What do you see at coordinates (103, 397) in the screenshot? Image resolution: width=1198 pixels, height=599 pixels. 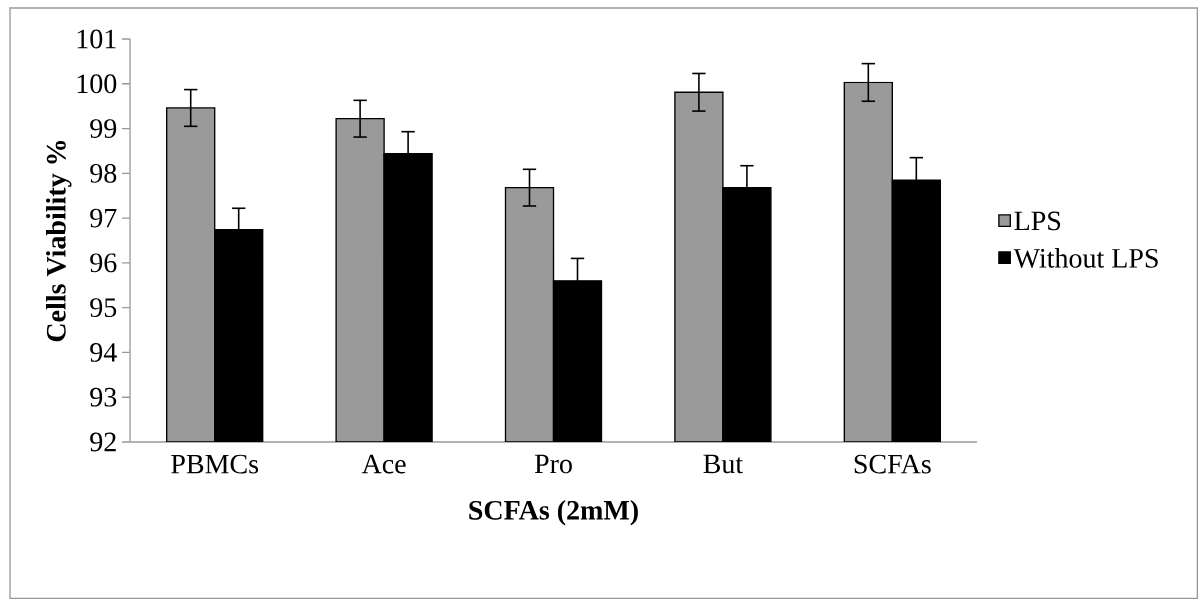 I see `y-tick-label: 93` at bounding box center [103, 397].